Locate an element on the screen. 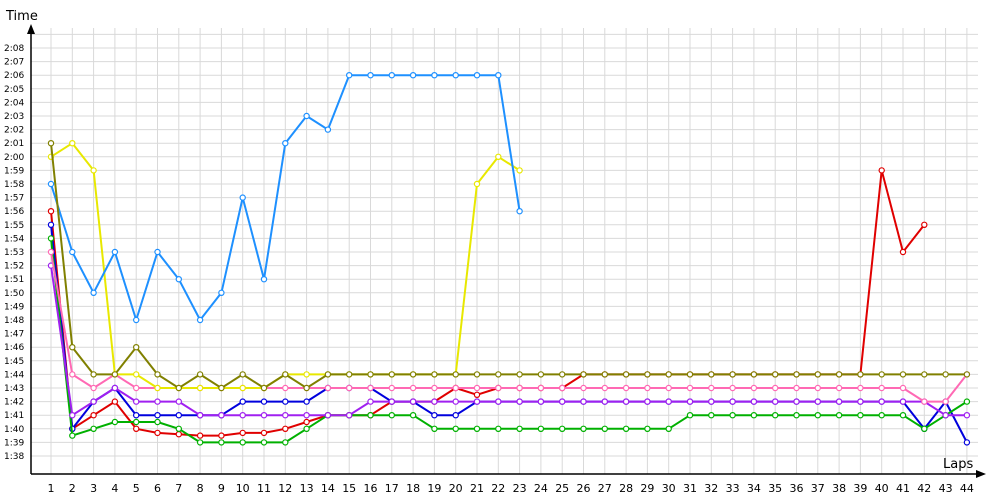  y-tick-label: 2:07 is located at coordinates (14, 63).